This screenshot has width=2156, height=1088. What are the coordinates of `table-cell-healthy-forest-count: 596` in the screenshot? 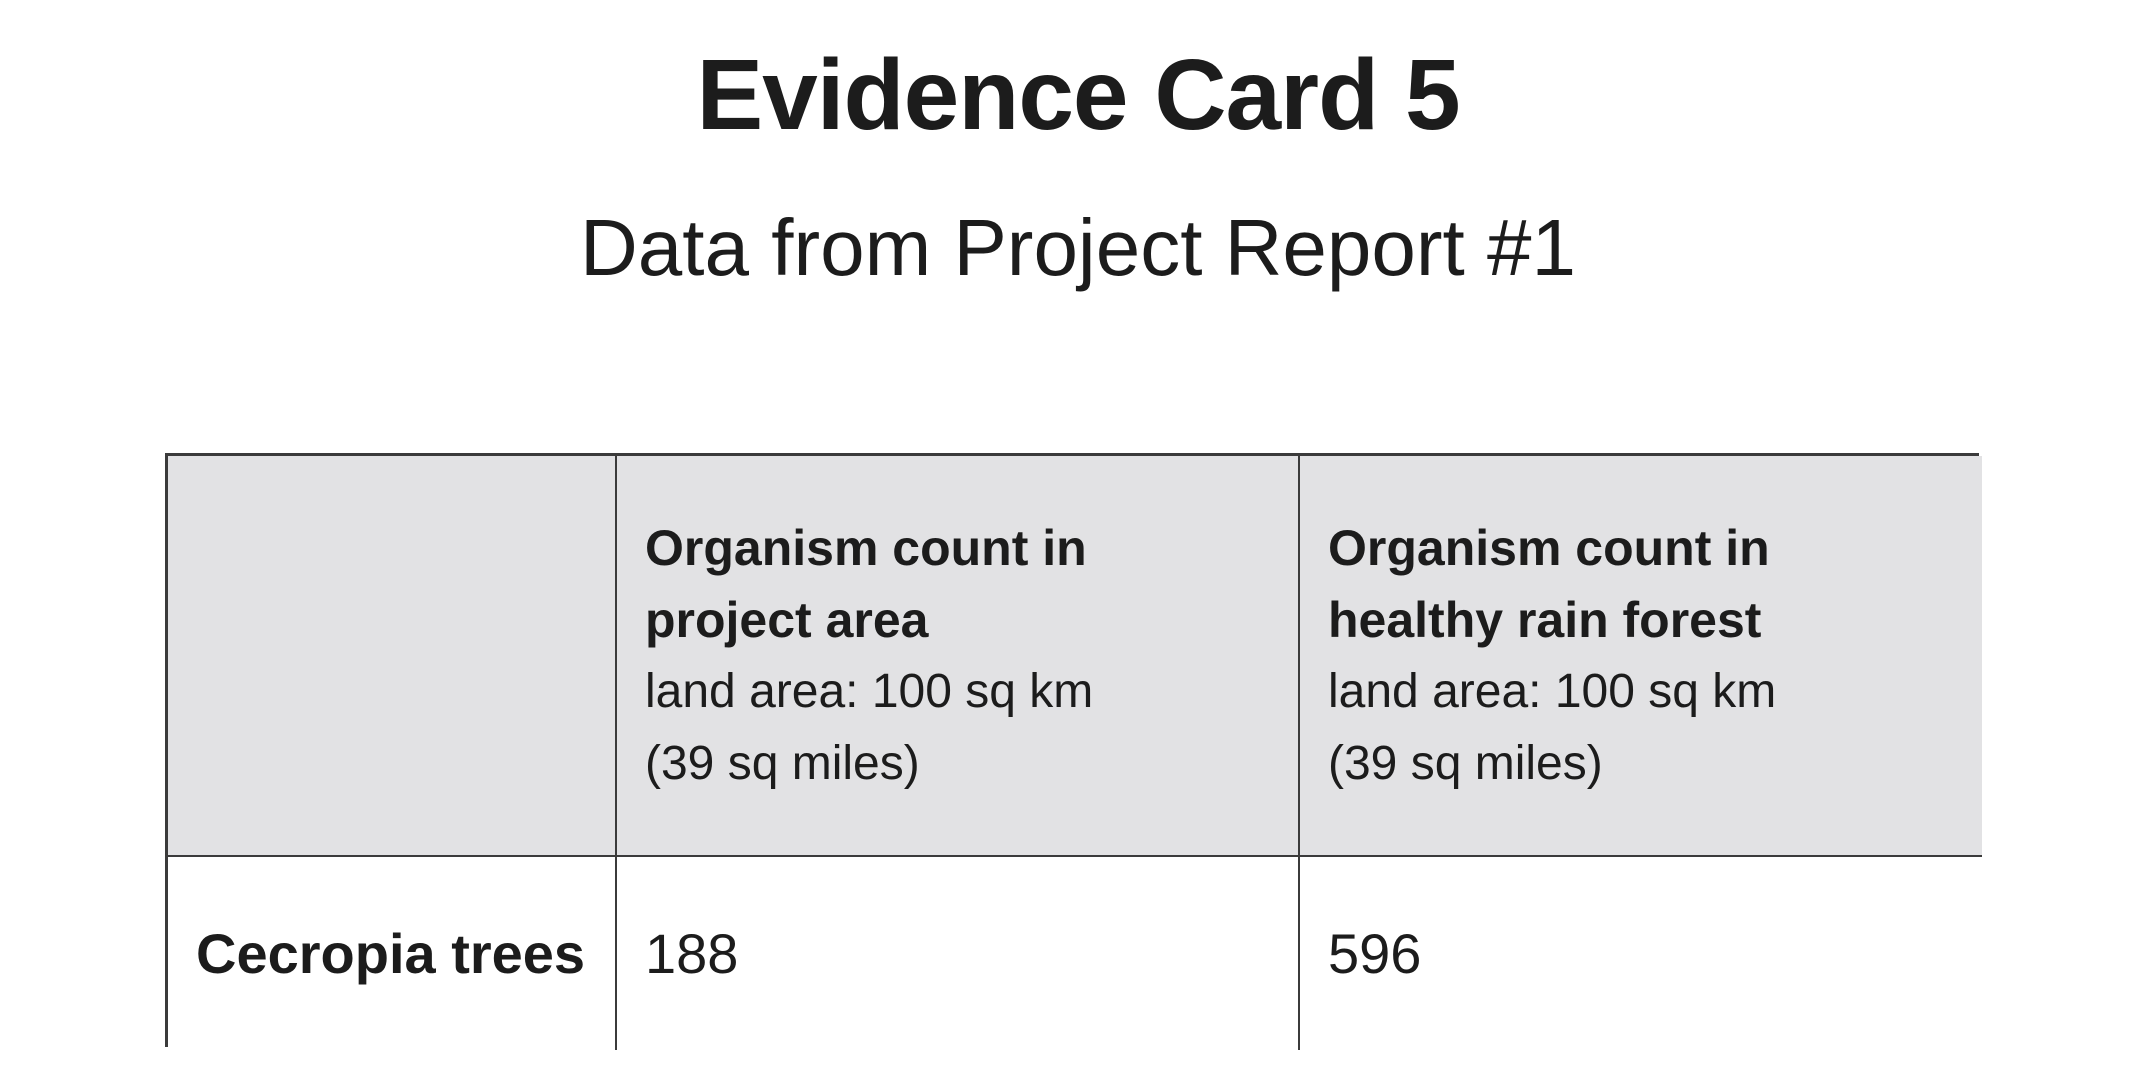 It's located at (1641, 953).